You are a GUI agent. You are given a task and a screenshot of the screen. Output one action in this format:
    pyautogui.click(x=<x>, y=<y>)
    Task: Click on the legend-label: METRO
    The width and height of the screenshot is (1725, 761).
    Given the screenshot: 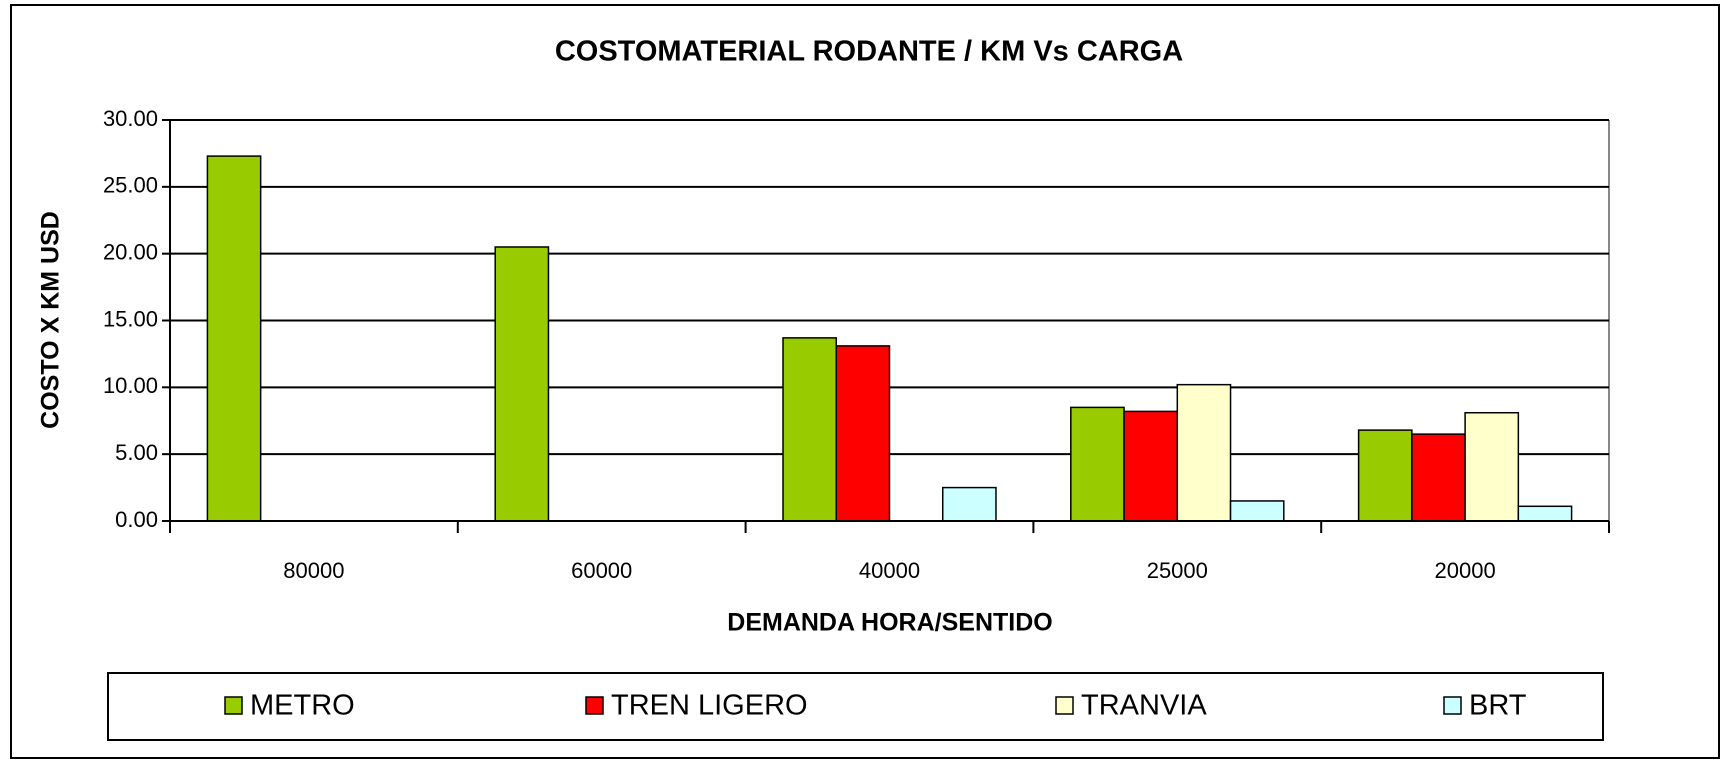 What is the action you would take?
    pyautogui.click(x=302, y=706)
    